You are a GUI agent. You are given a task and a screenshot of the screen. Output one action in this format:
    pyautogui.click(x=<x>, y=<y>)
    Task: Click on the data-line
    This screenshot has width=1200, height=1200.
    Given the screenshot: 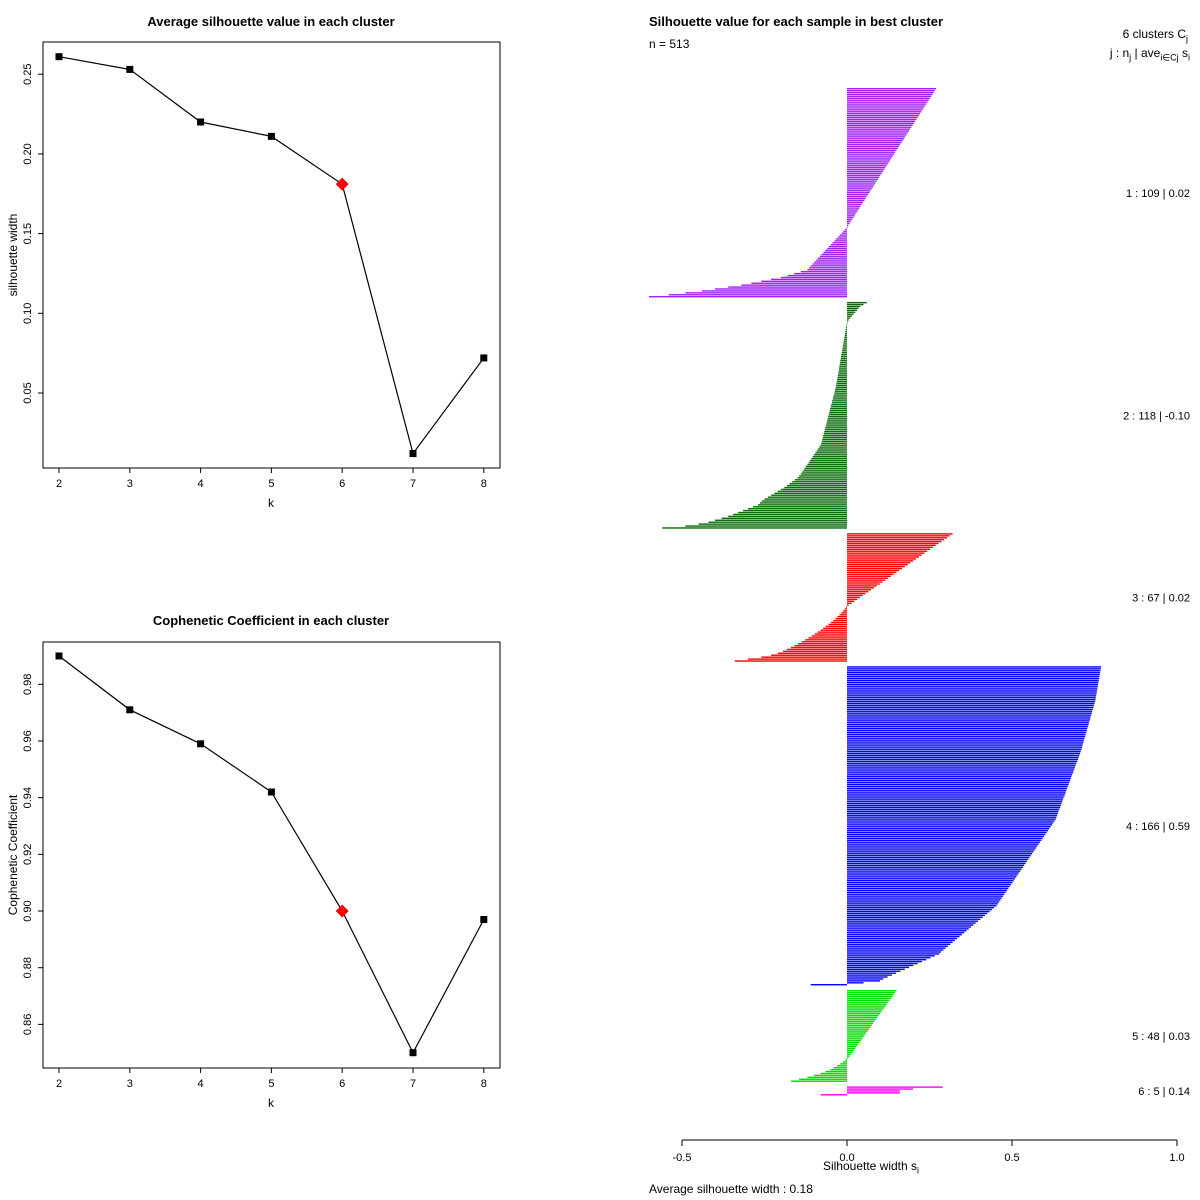 What is the action you would take?
    pyautogui.click(x=271, y=855)
    